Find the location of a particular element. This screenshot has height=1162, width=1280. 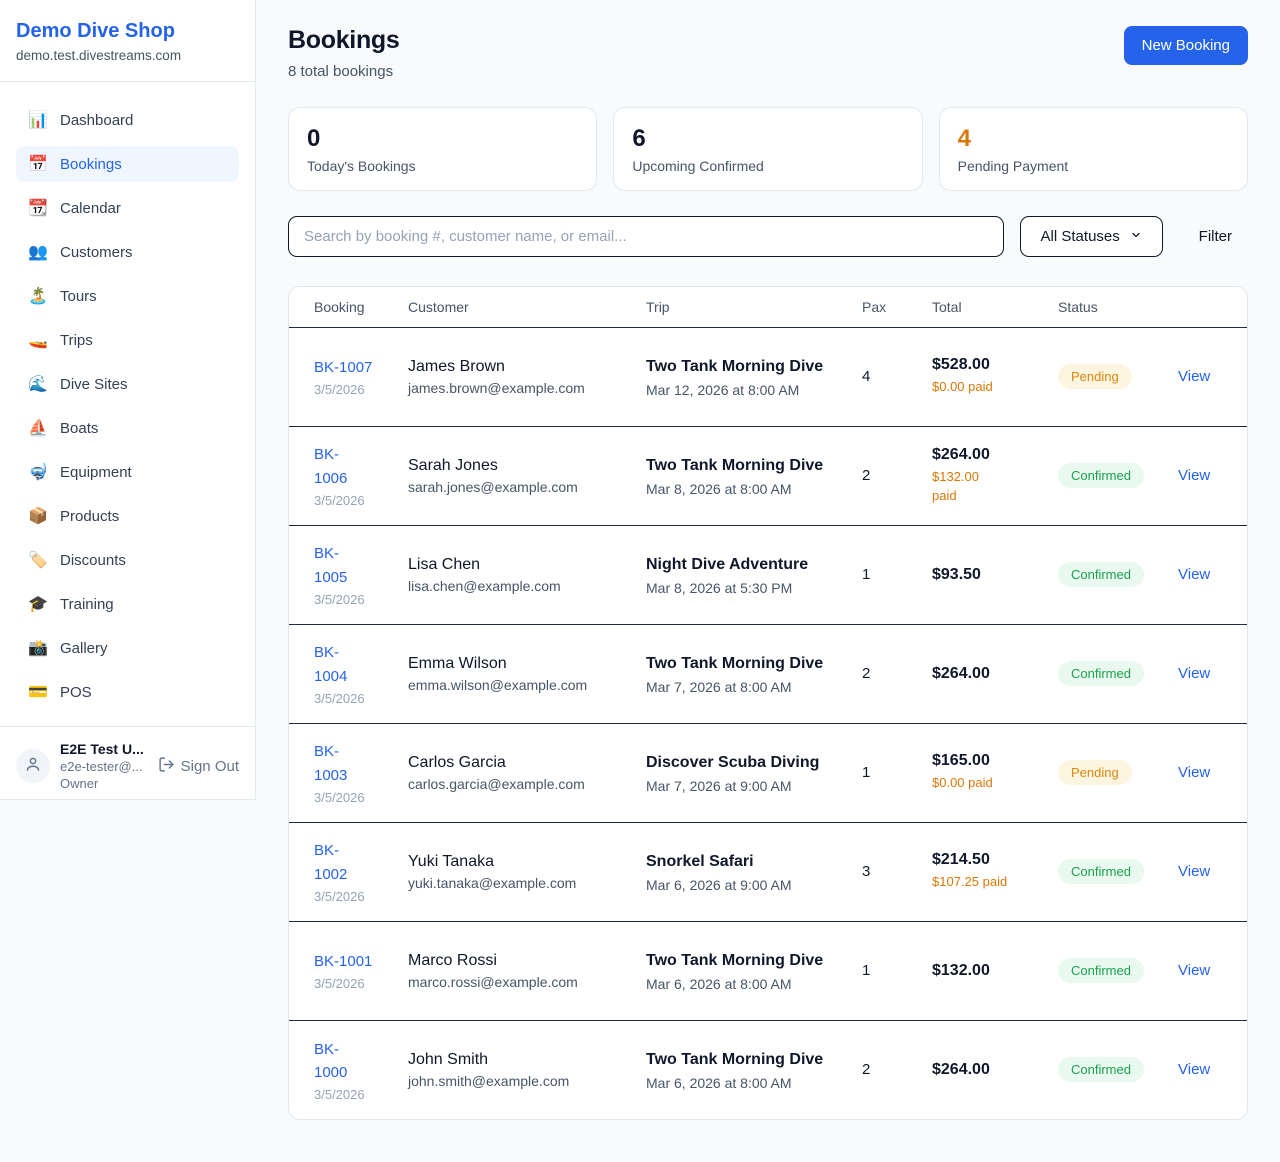

new-booking-button: New Booking is located at coordinates (1185, 45).